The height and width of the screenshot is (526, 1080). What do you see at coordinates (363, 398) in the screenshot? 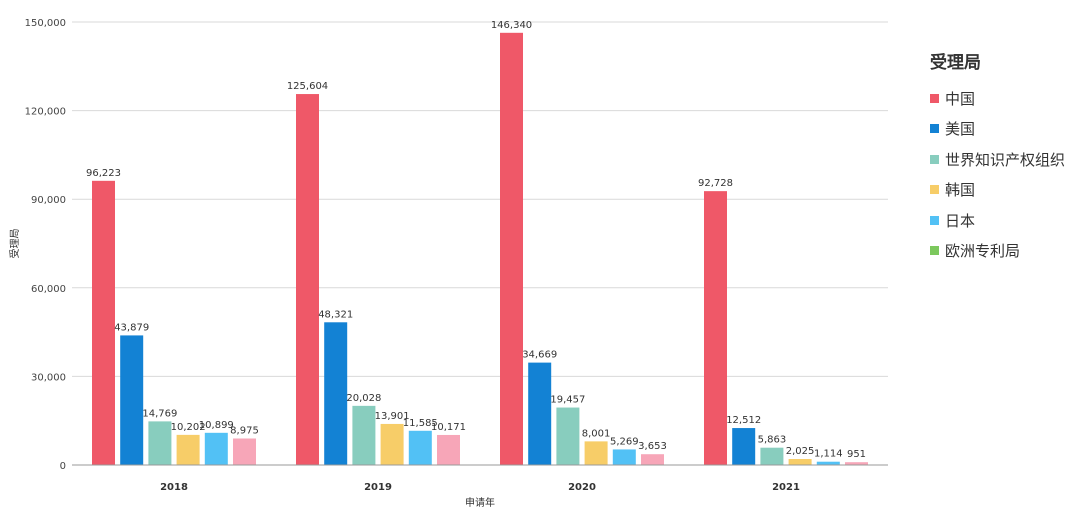
I see `data-label: 20,028` at bounding box center [363, 398].